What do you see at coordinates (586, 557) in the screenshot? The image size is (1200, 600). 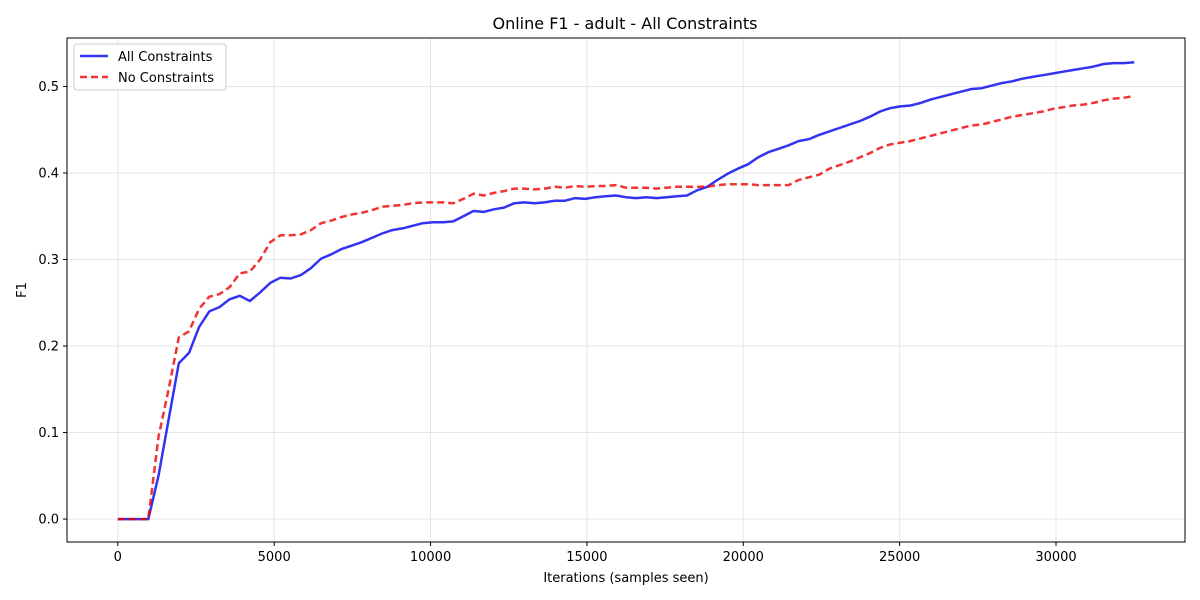 I see `x-tick-label: 15000` at bounding box center [586, 557].